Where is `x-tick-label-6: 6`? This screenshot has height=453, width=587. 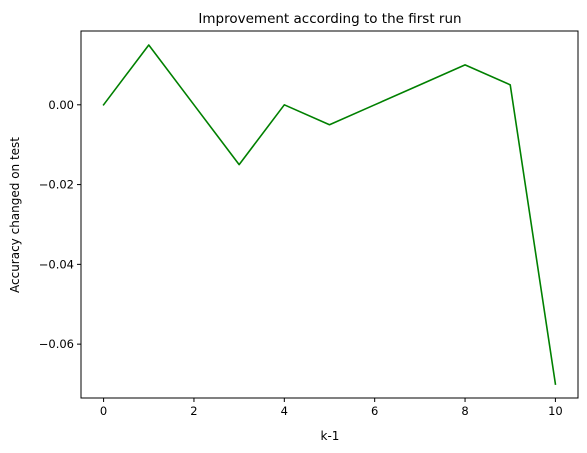
x-tick-label-6: 6 is located at coordinates (374, 411).